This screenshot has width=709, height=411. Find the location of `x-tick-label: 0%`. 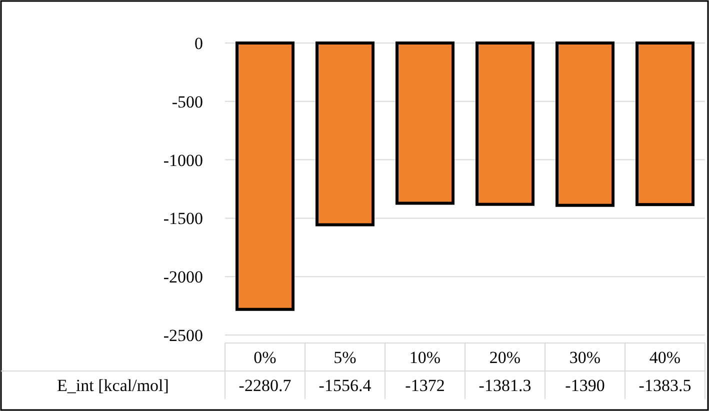

x-tick-label: 0% is located at coordinates (265, 357).